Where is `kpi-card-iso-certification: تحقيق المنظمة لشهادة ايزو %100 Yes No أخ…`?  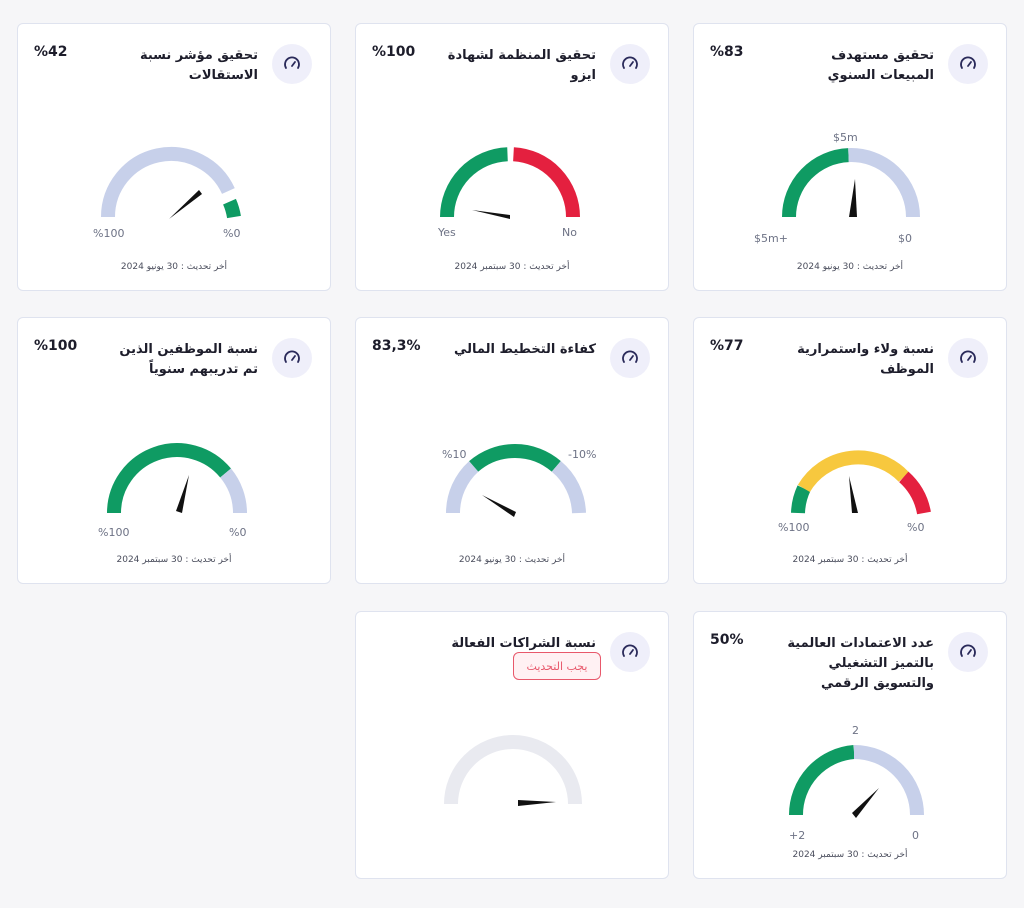
kpi-card-iso-certification: تحقيق المنظمة لشهادة ايزو %100 Yes No أخ… is located at coordinates (512, 157).